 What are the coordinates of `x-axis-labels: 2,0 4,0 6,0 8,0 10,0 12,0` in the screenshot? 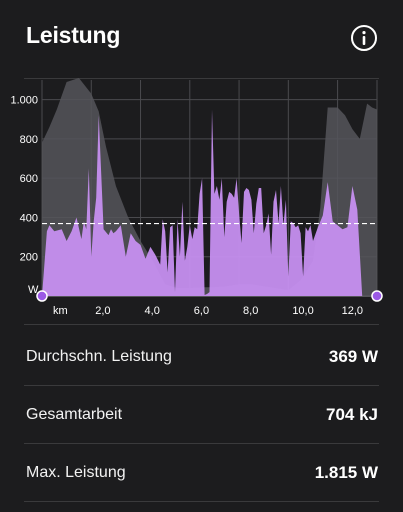 It's located at (229, 311).